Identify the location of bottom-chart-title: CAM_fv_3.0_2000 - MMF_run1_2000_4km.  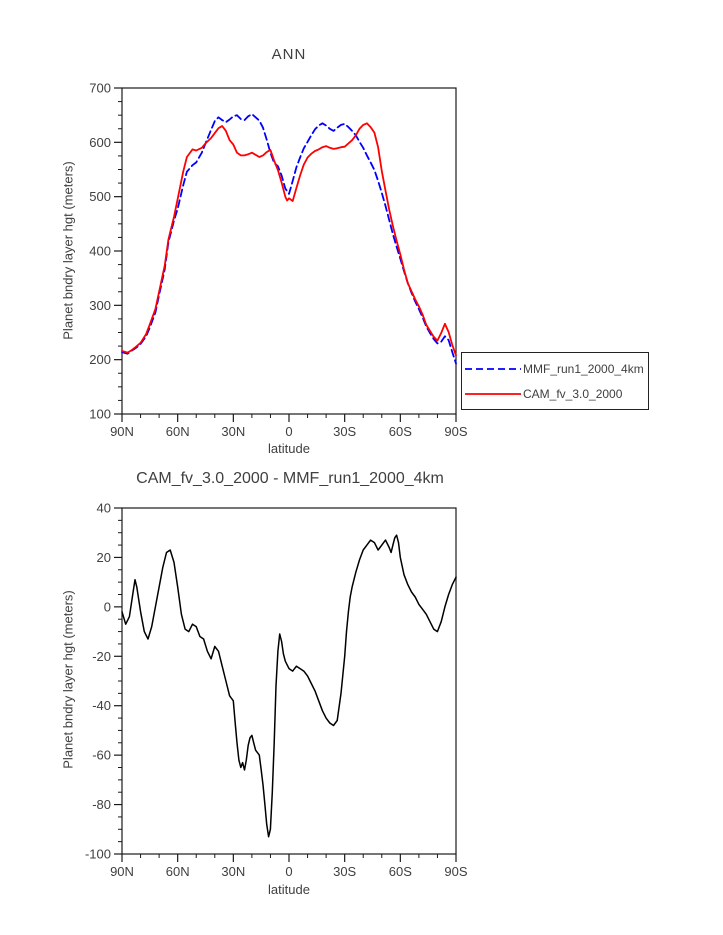
(290, 478).